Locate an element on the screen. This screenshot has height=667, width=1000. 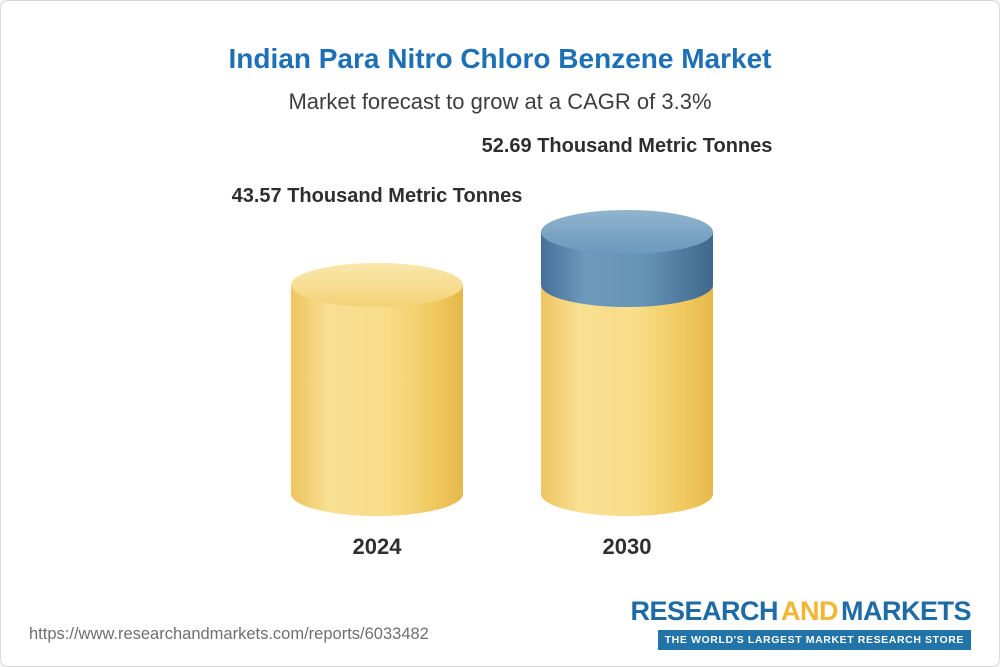
bar-2030-top-ellipse is located at coordinates (627, 232).